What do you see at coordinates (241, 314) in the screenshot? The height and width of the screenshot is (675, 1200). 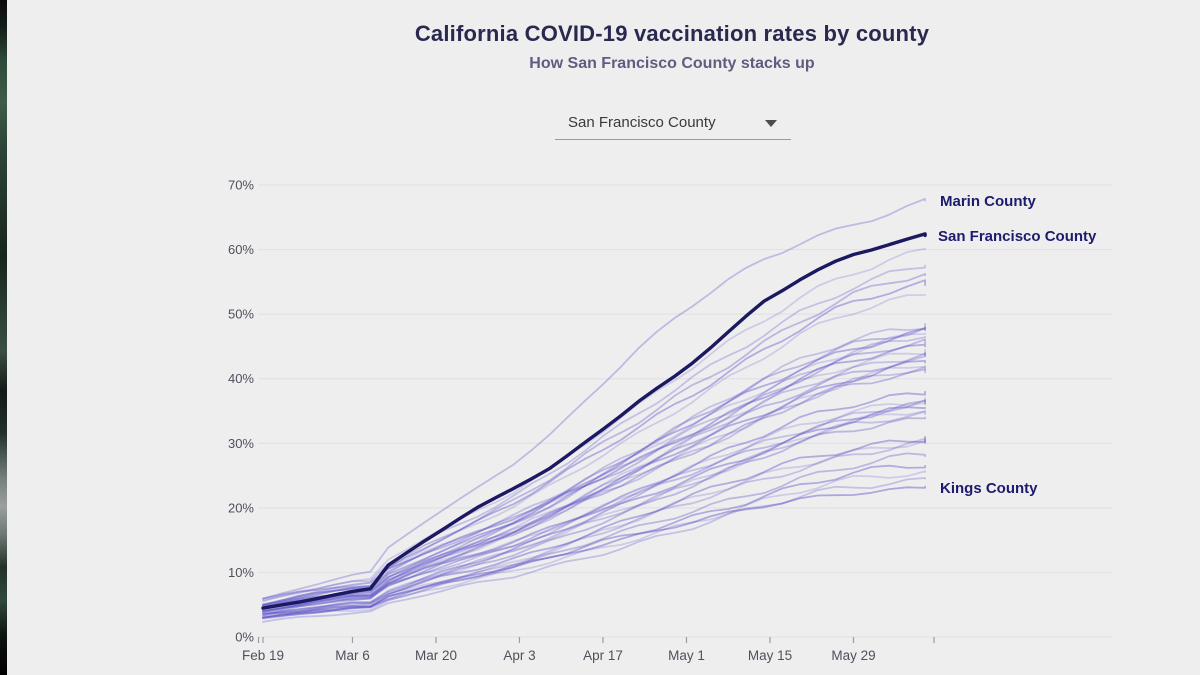 I see `y-tick-label: 50%` at bounding box center [241, 314].